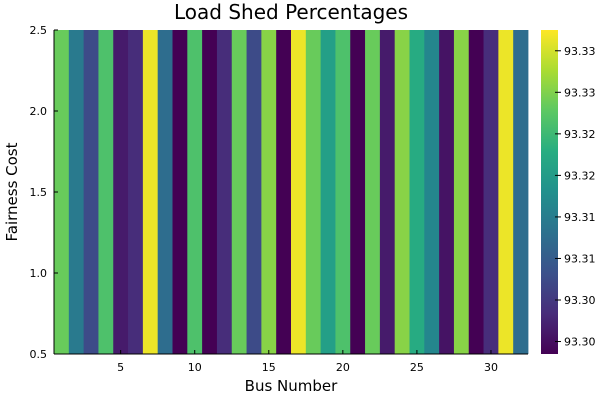 Image resolution: width=600 pixels, height=400 pixels. I want to click on y-tick-label: 2.5, so click(39, 30).